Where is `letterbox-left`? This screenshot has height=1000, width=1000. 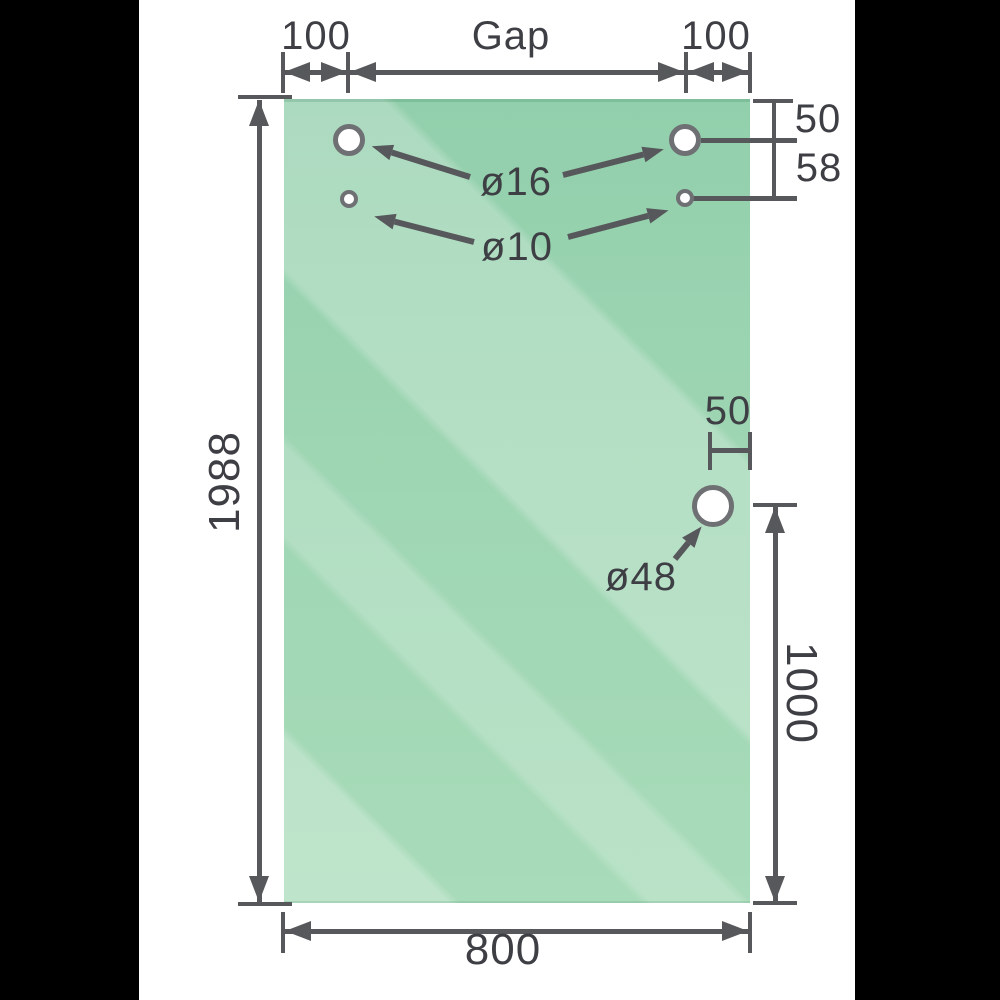
letterbox-left is located at coordinates (69, 500).